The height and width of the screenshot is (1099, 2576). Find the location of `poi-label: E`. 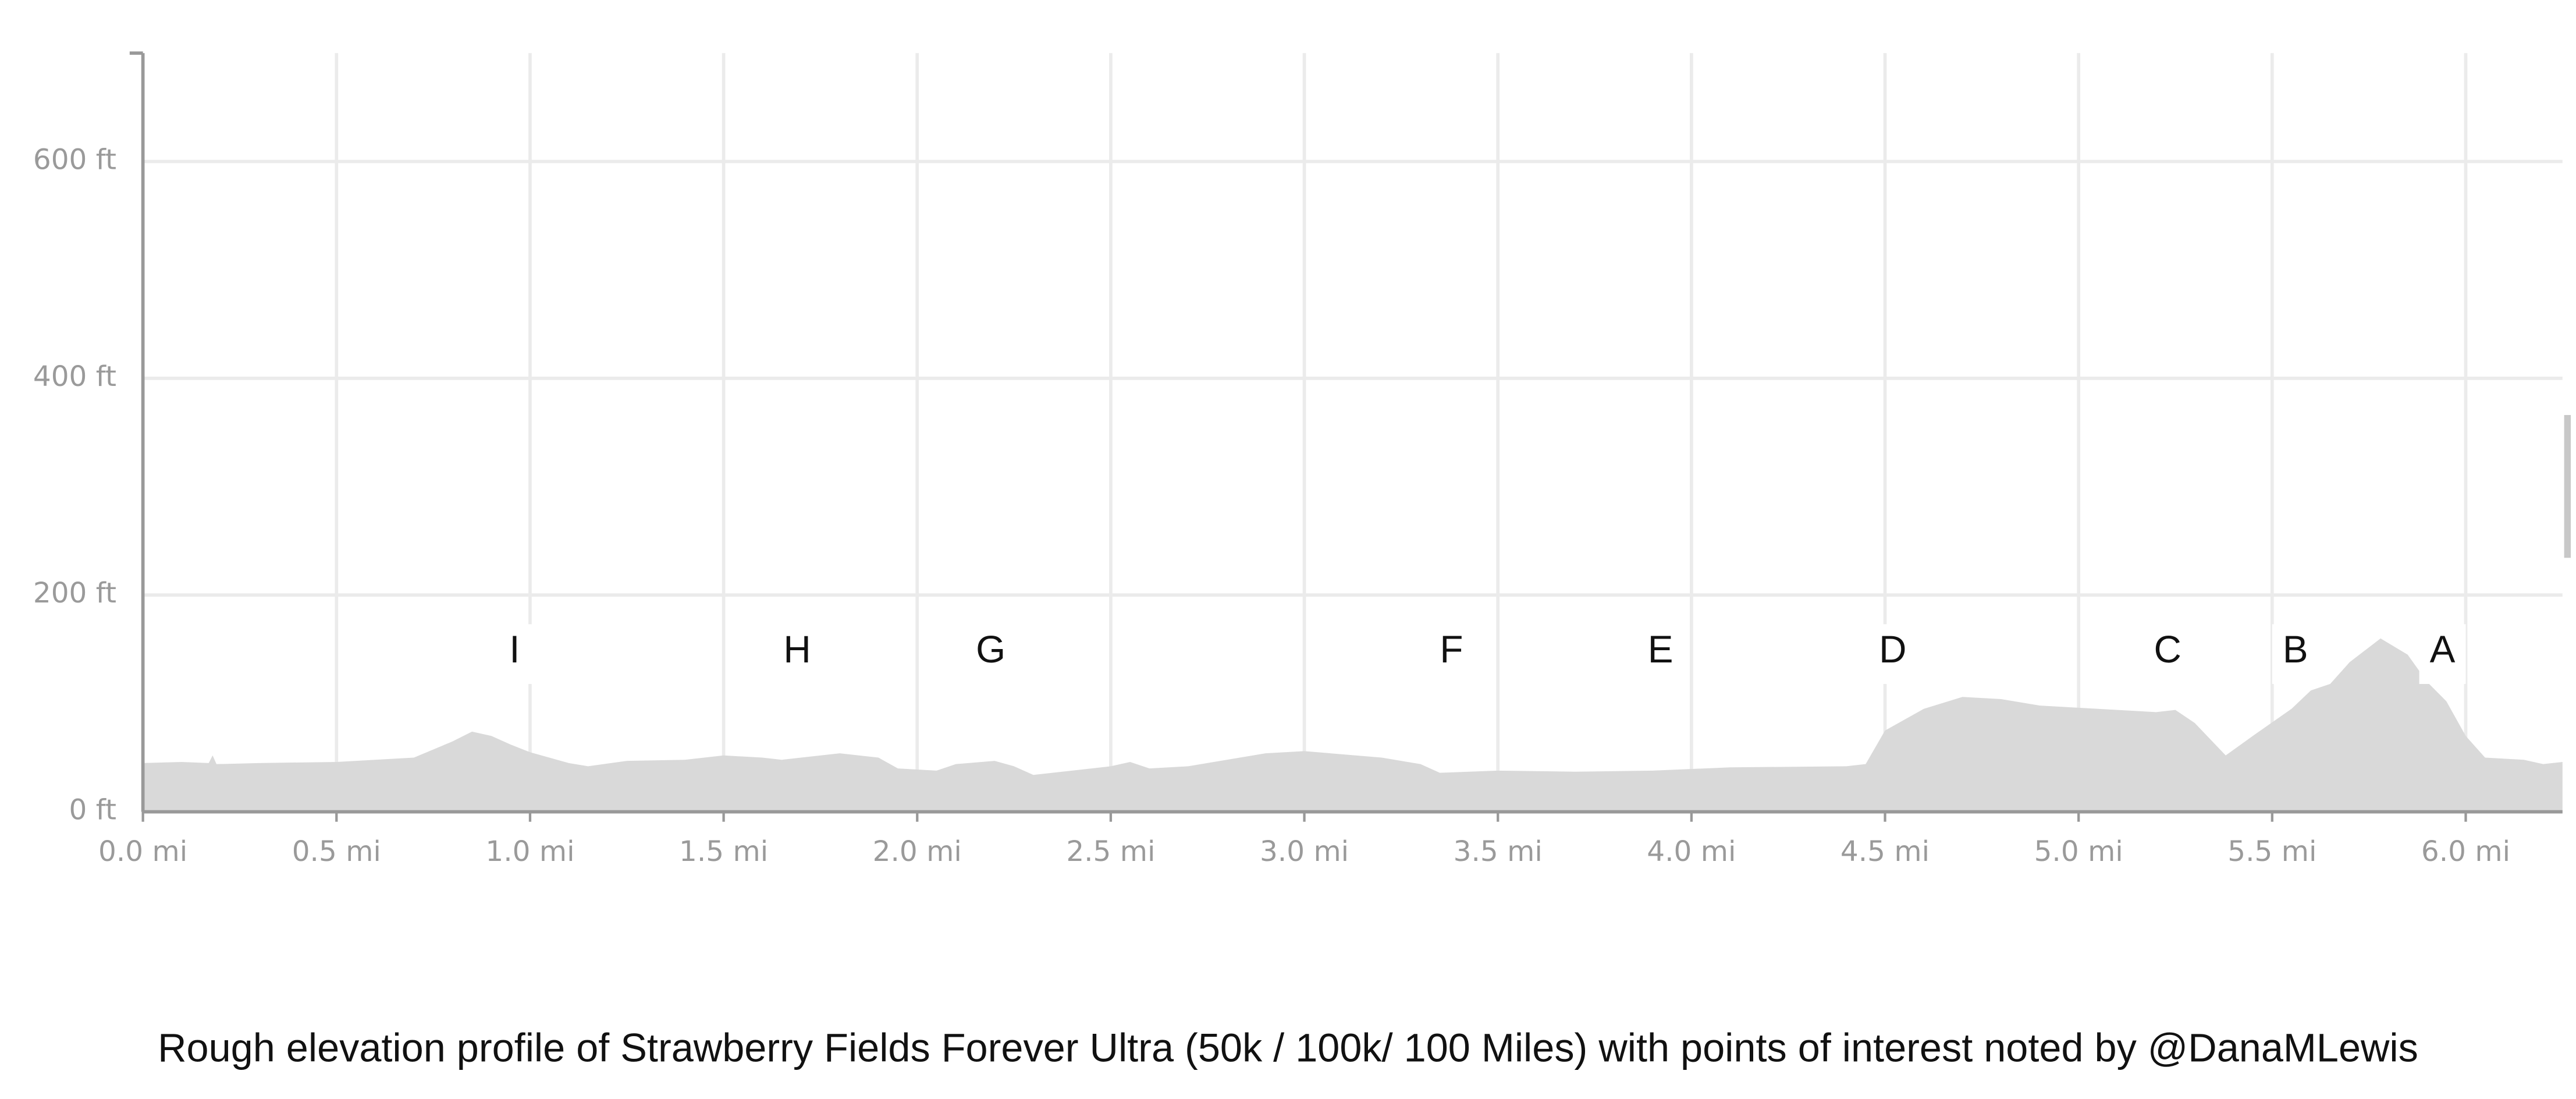

poi-label: E is located at coordinates (1660, 649).